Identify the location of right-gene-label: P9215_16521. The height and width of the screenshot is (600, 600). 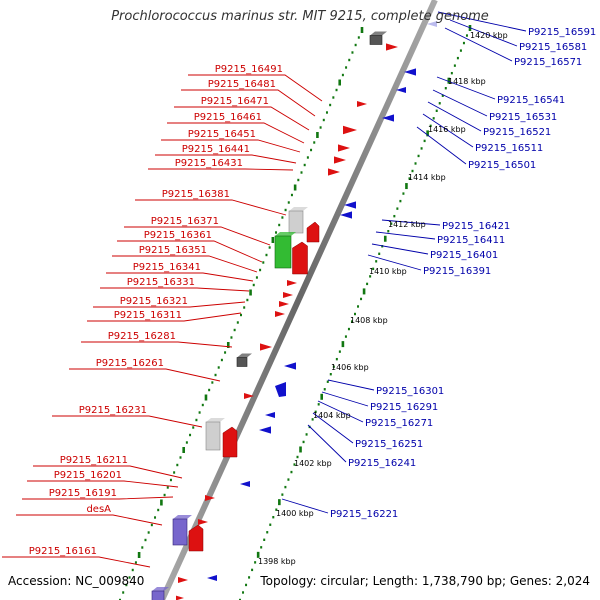
(517, 132).